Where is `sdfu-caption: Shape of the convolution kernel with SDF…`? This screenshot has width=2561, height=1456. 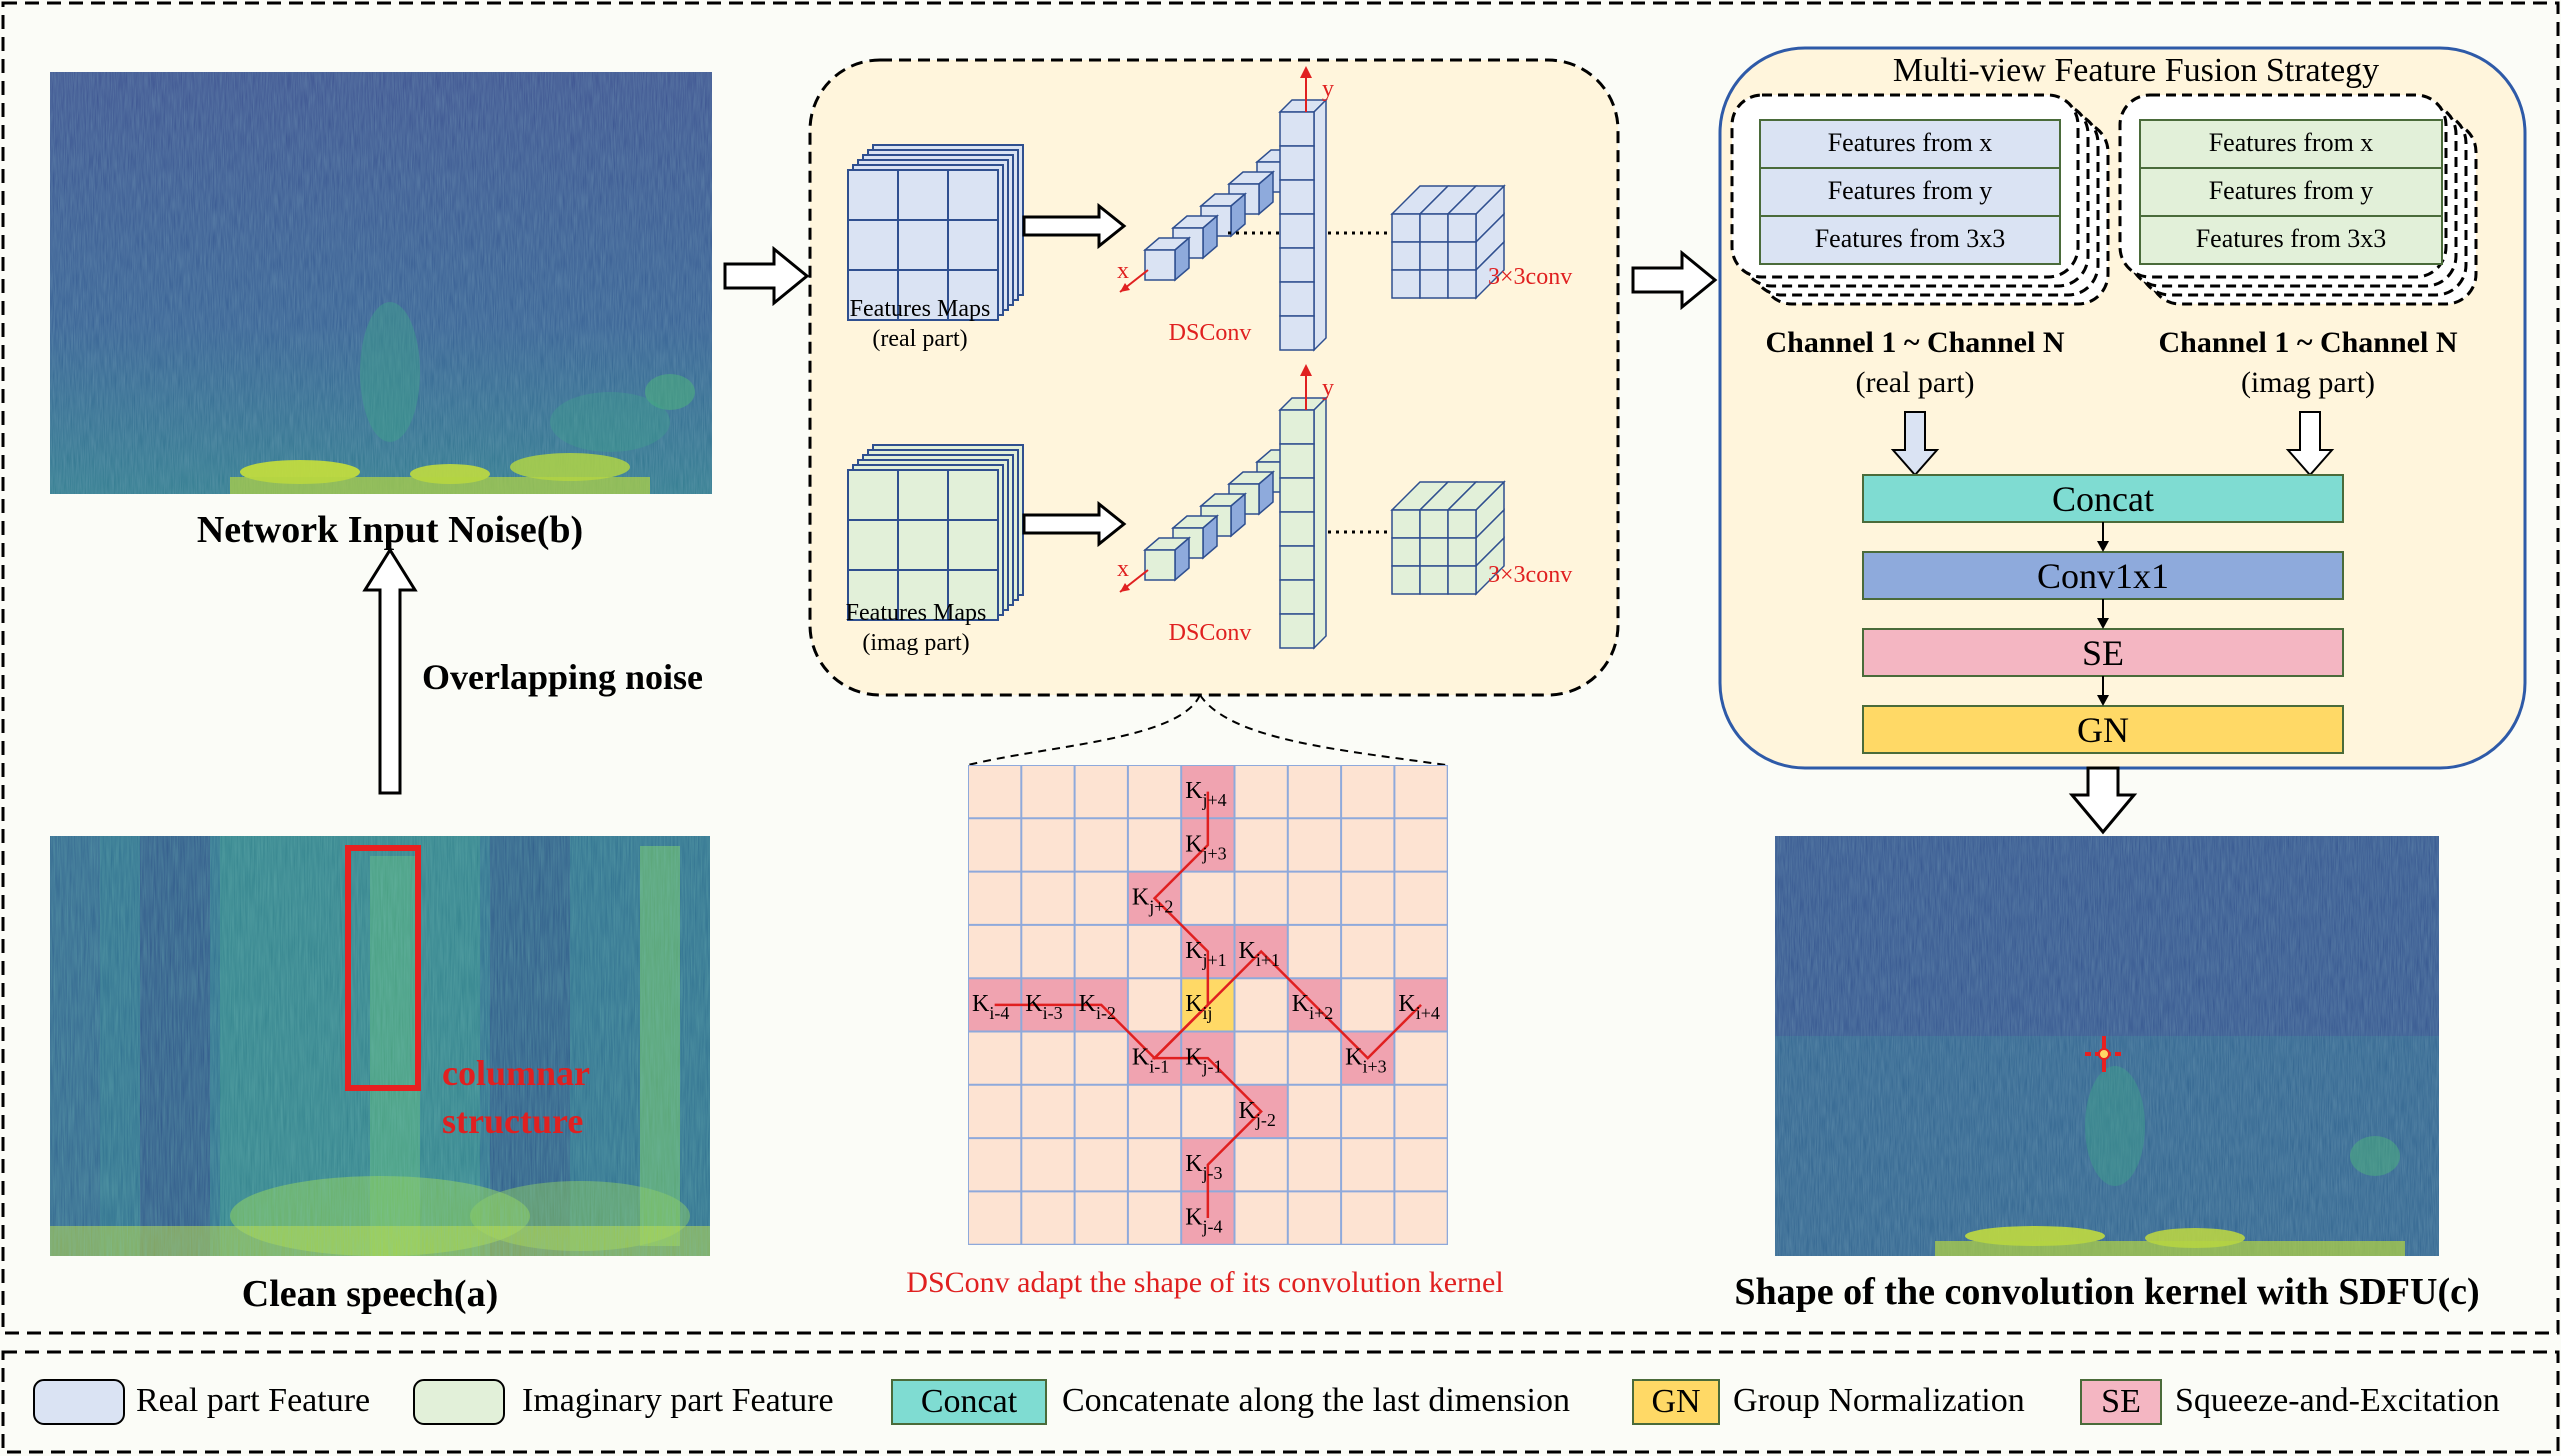
sdfu-caption: Shape of the convolution kernel with SDF… is located at coordinates (2107, 1292).